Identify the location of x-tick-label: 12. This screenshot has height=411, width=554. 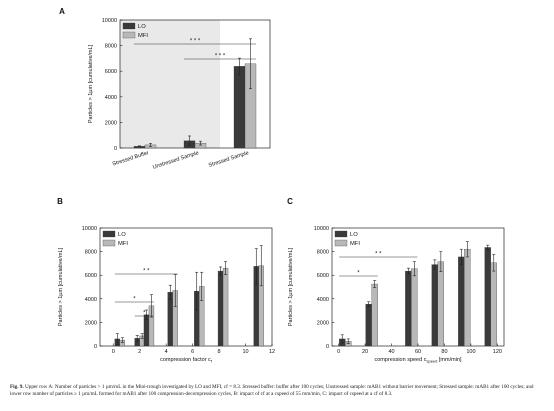
(272, 352).